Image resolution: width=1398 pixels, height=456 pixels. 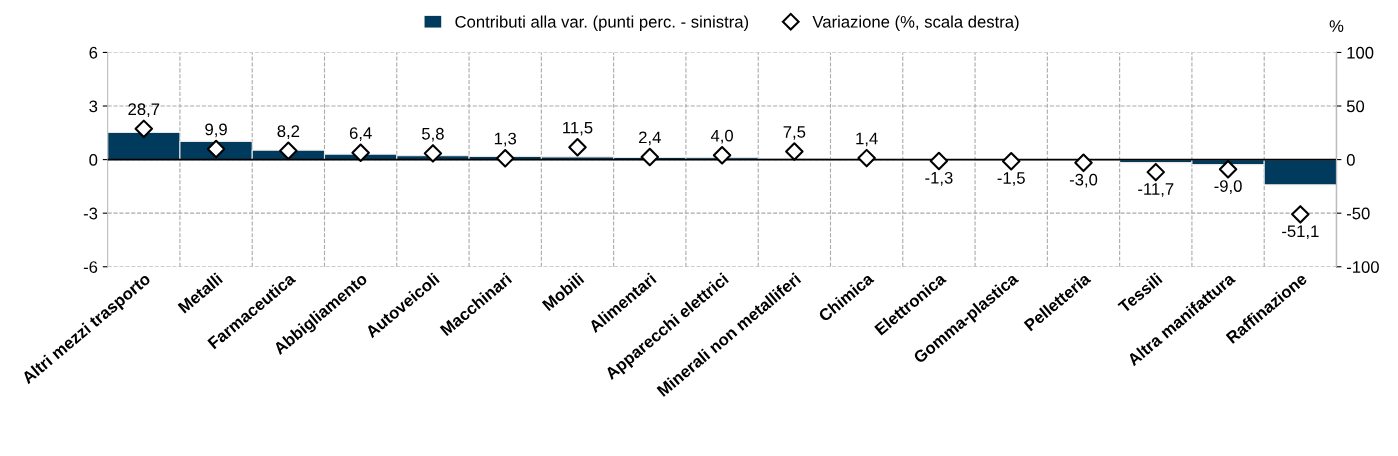 I want to click on data-label: -1,5, so click(x=1011, y=179).